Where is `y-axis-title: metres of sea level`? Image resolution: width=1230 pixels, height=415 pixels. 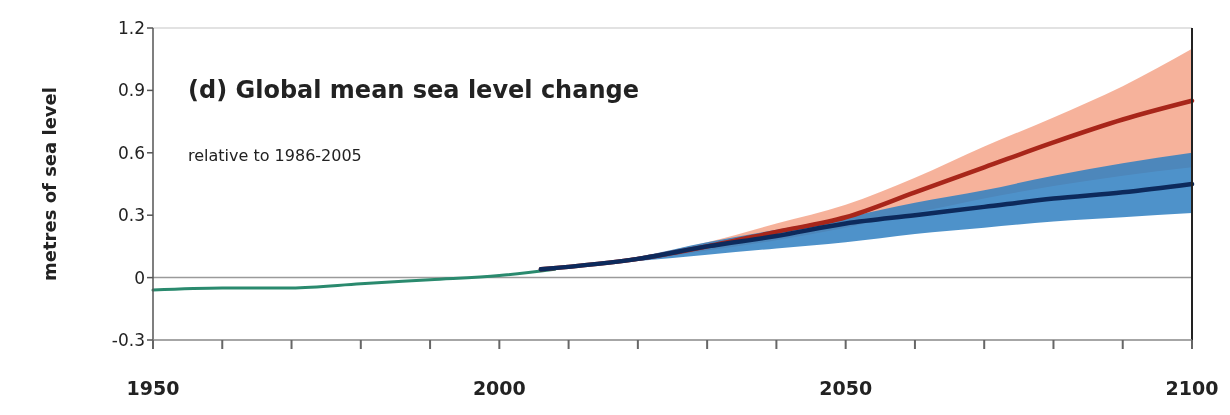
y-axis-title: metres of sea level is located at coordinates (49, 184).